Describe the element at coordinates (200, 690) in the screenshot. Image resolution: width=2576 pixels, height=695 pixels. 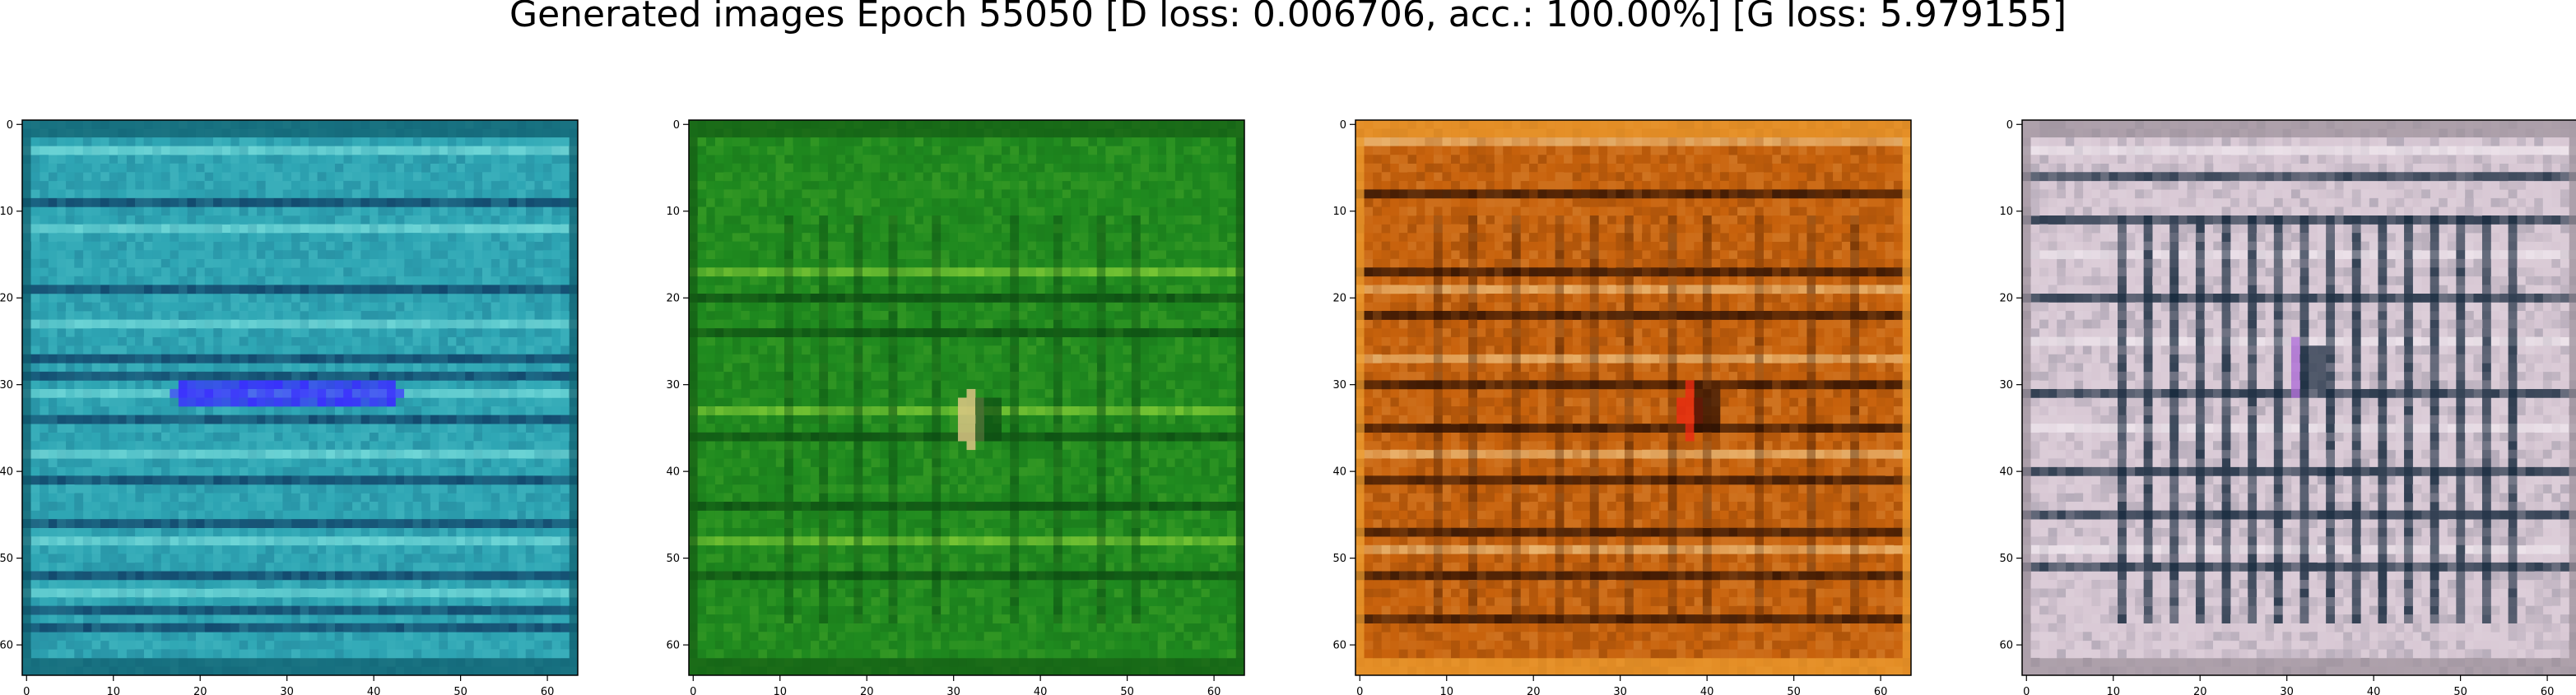
I see `x-tick-label: 20` at that location.